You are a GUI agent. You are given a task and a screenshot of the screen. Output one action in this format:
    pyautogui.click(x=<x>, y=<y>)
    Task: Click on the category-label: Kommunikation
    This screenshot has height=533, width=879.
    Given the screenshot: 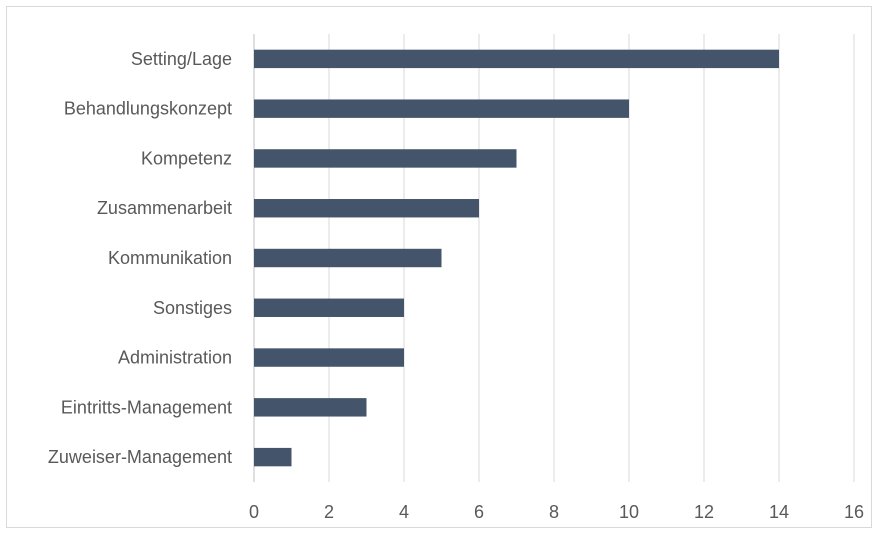 What is the action you would take?
    pyautogui.click(x=170, y=258)
    